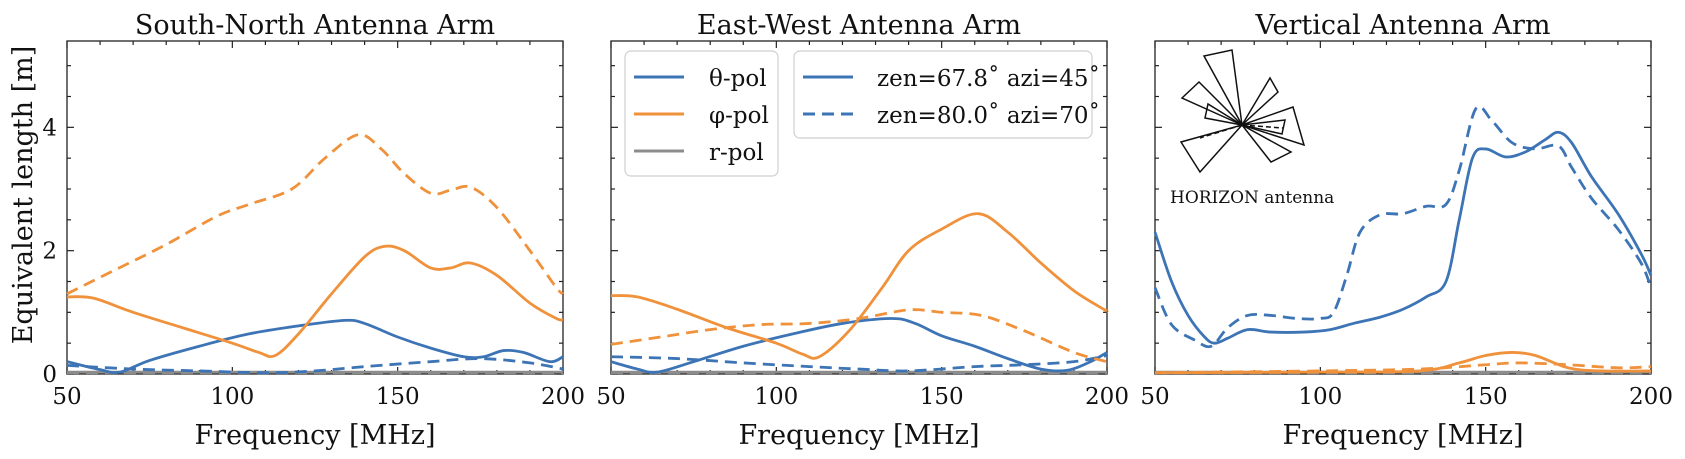 Image resolution: width=1685 pixels, height=459 pixels. Describe the element at coordinates (859, 25) in the screenshot. I see `panel-title: East-West Antenna Arm` at that location.